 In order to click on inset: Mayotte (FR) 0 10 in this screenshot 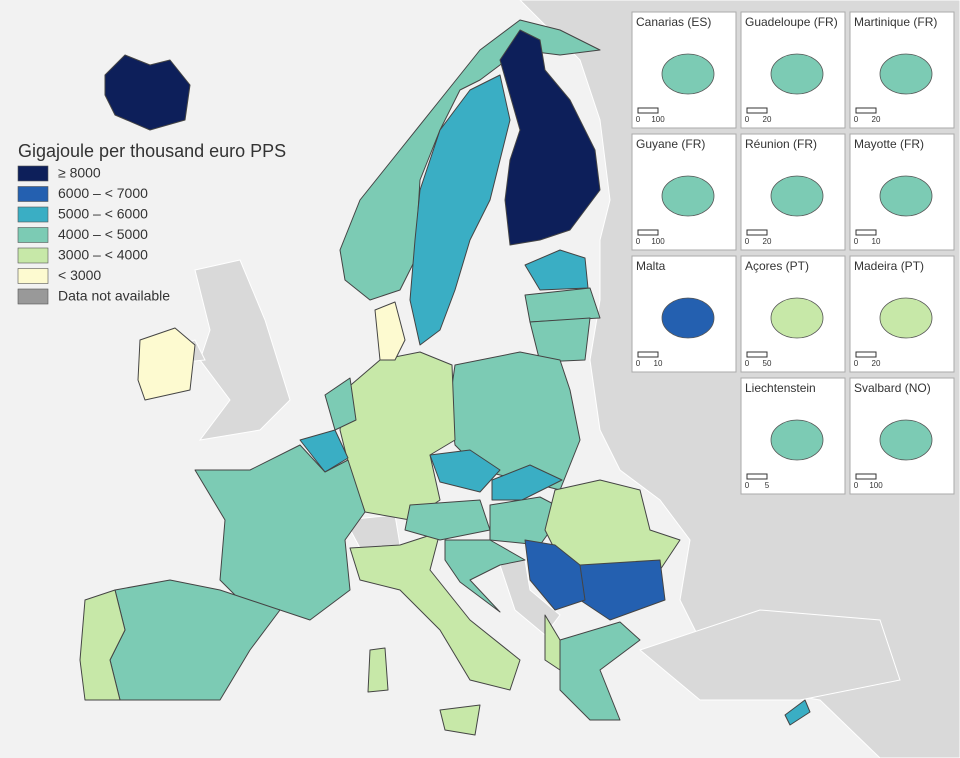, I will do `click(902, 192)`.